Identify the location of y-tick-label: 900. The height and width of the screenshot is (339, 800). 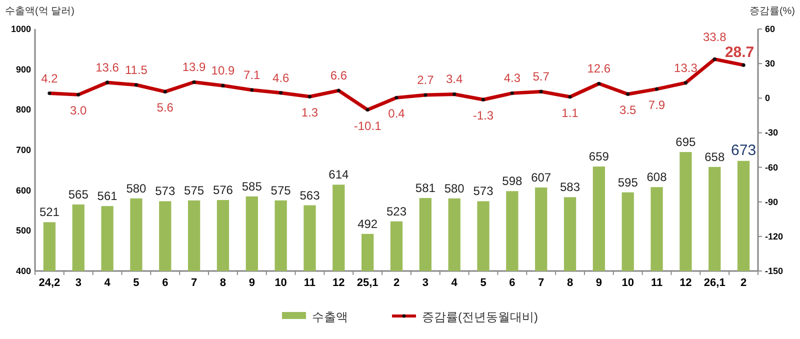
(23, 69).